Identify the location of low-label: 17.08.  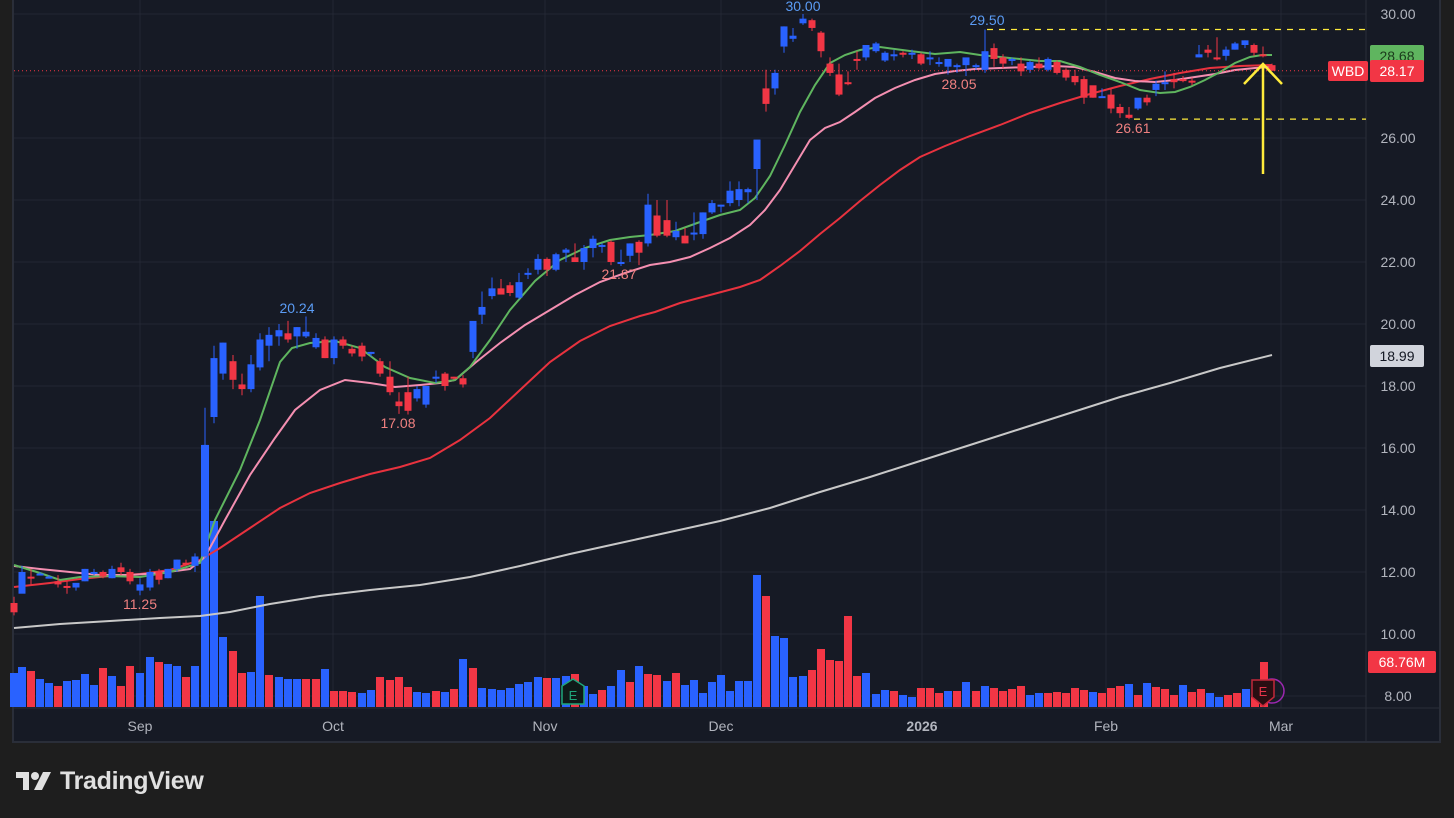
(397, 423).